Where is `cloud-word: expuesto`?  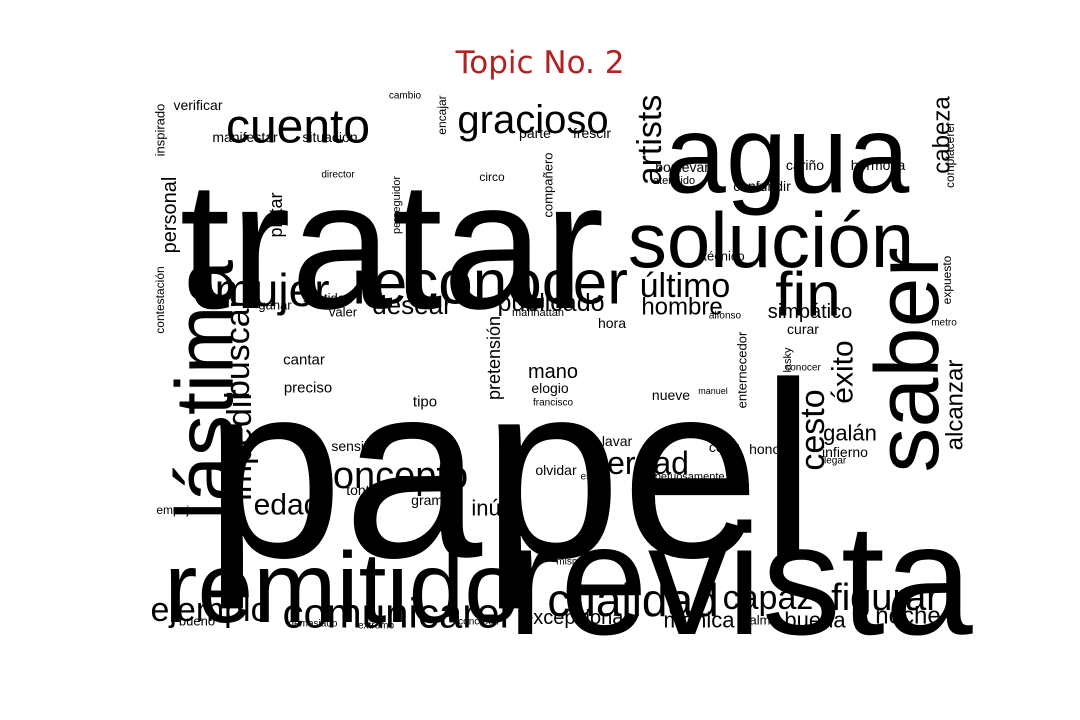 cloud-word: expuesto is located at coordinates (947, 279).